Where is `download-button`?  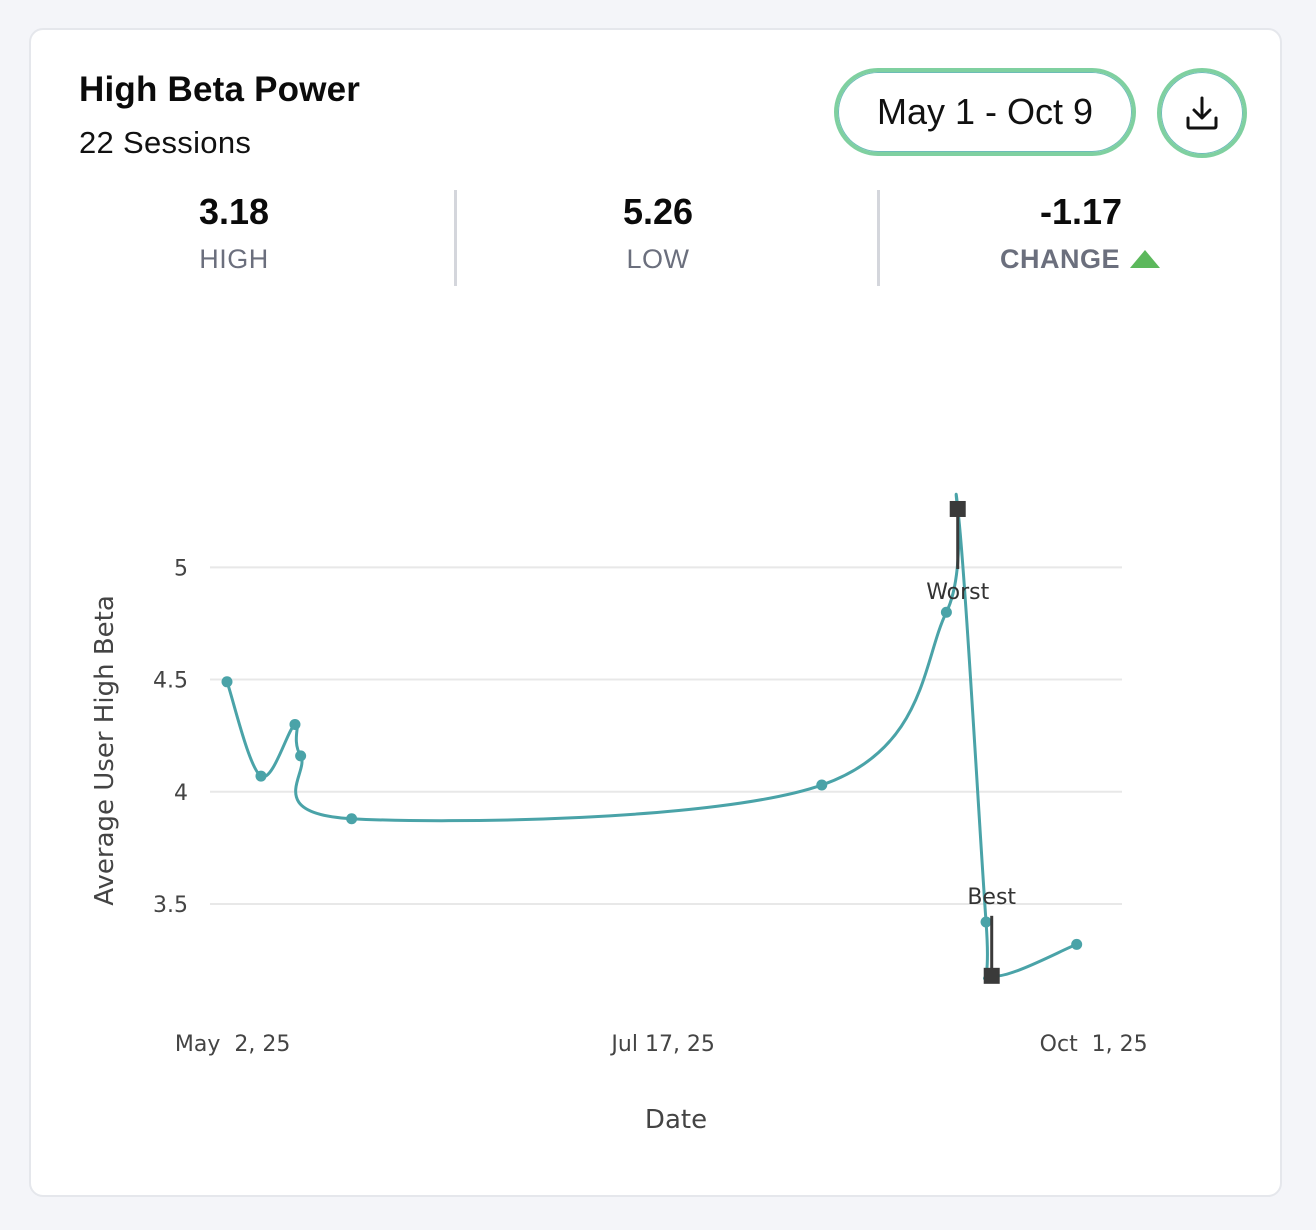
download-button is located at coordinates (1202, 113).